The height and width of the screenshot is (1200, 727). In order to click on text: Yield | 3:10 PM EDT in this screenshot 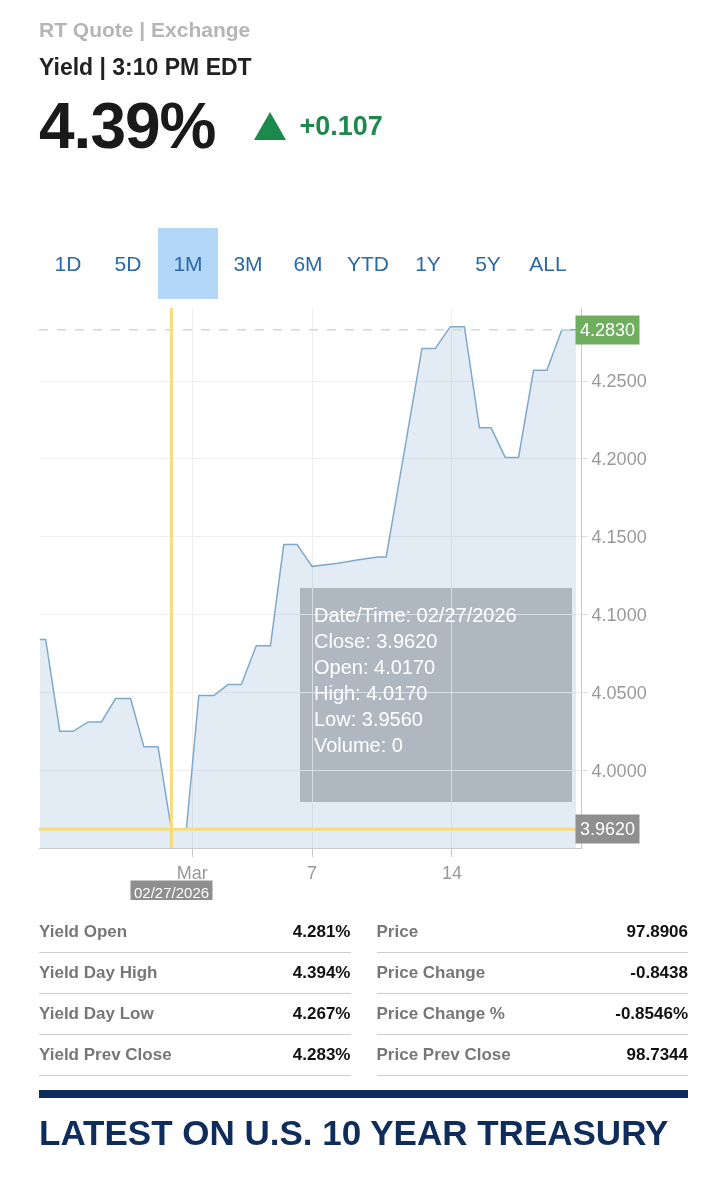, I will do `click(146, 67)`.